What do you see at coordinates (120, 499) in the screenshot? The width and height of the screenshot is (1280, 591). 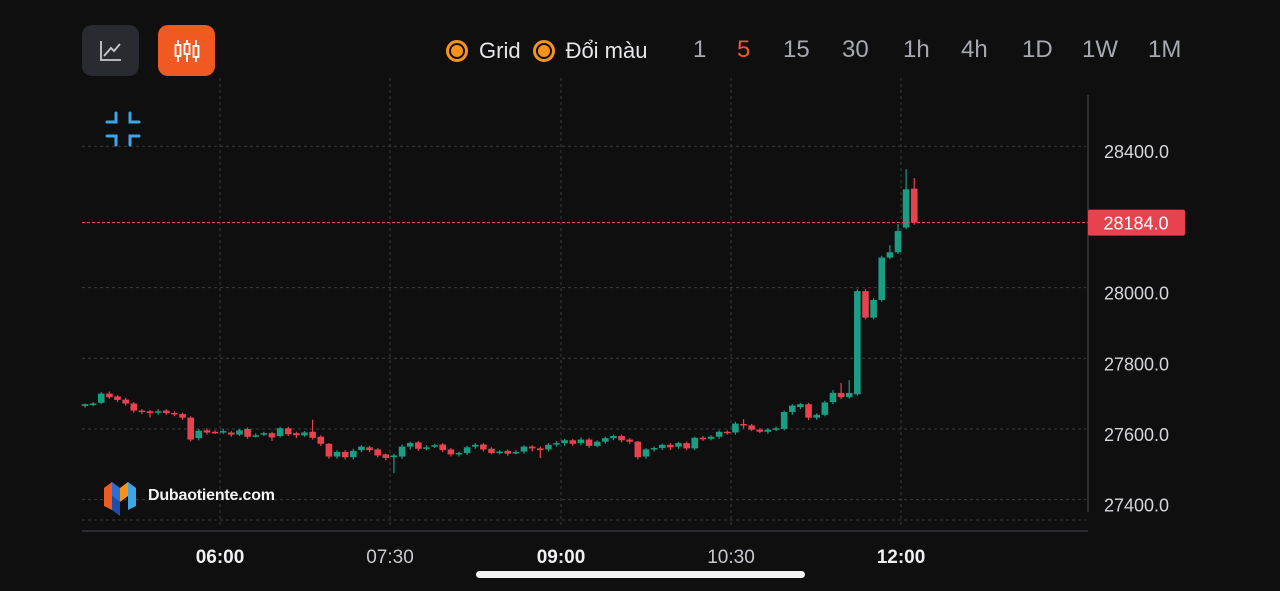 I see `brand-logo-icon` at bounding box center [120, 499].